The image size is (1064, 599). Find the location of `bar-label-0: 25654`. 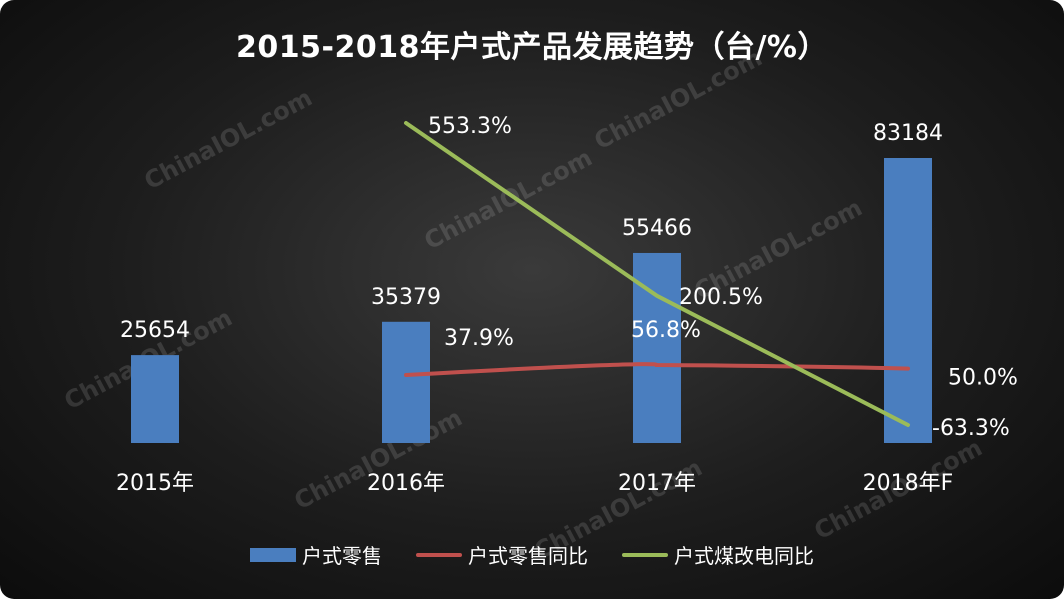

bar-label-0: 25654 is located at coordinates (155, 330).